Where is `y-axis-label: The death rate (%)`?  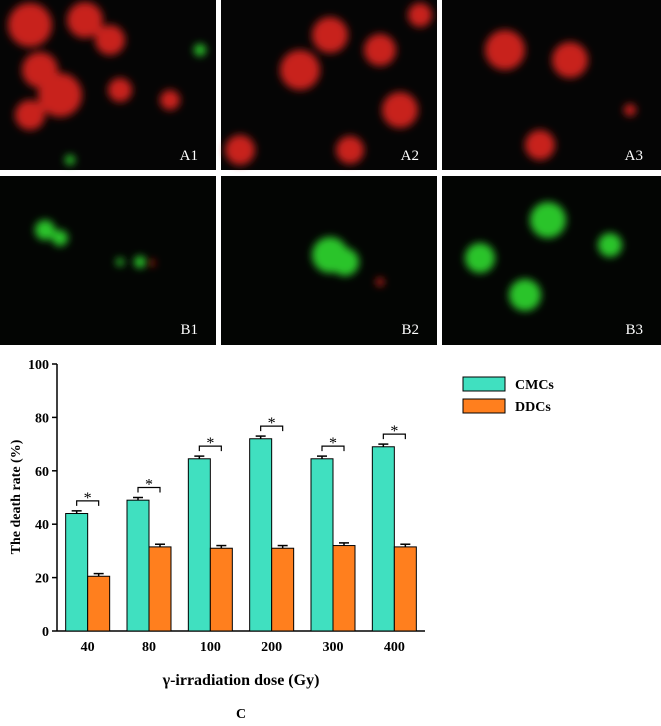
y-axis-label: The death rate (%) is located at coordinates (16, 496).